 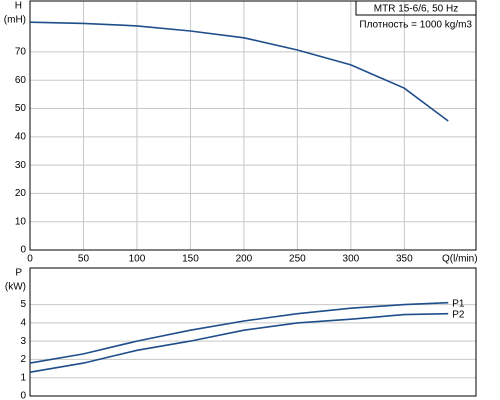 I want to click on x-tick-label: 300, so click(x=351, y=259).